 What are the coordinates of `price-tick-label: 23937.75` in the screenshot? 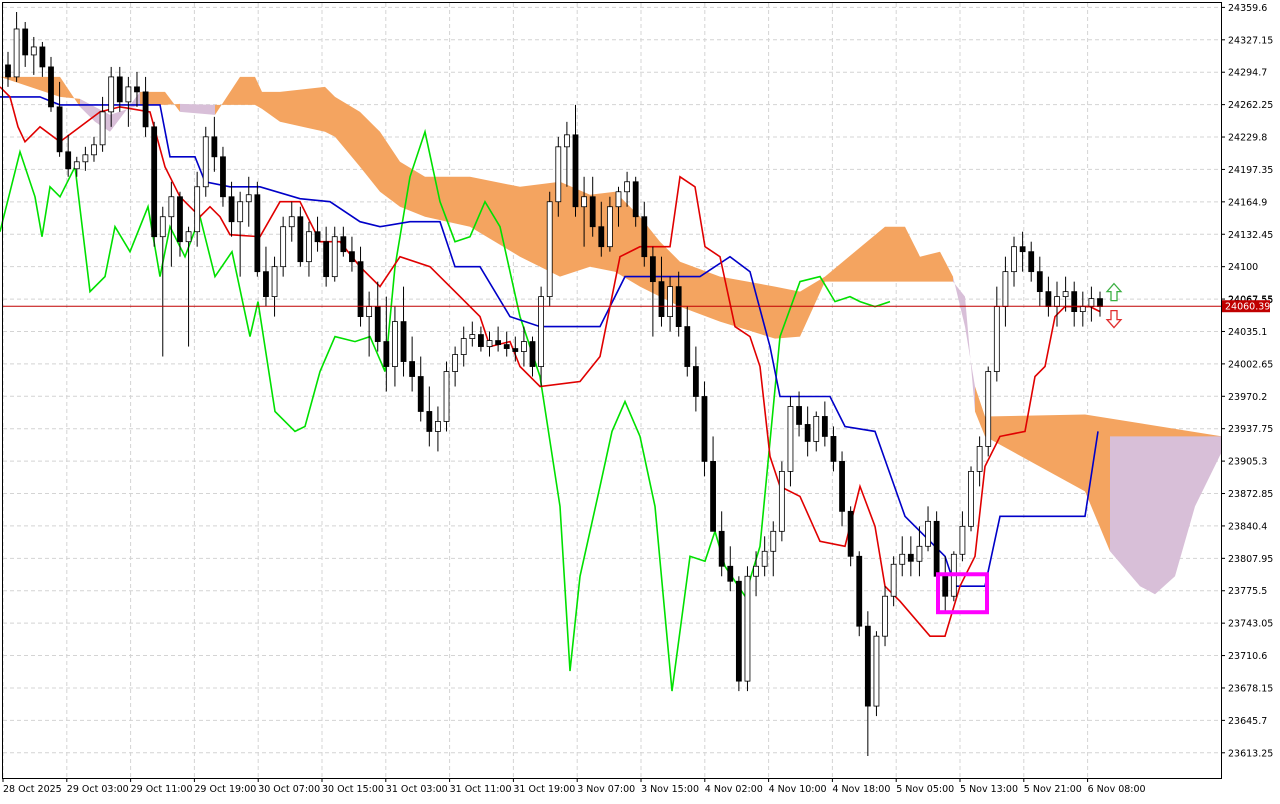 It's located at (1250, 429).